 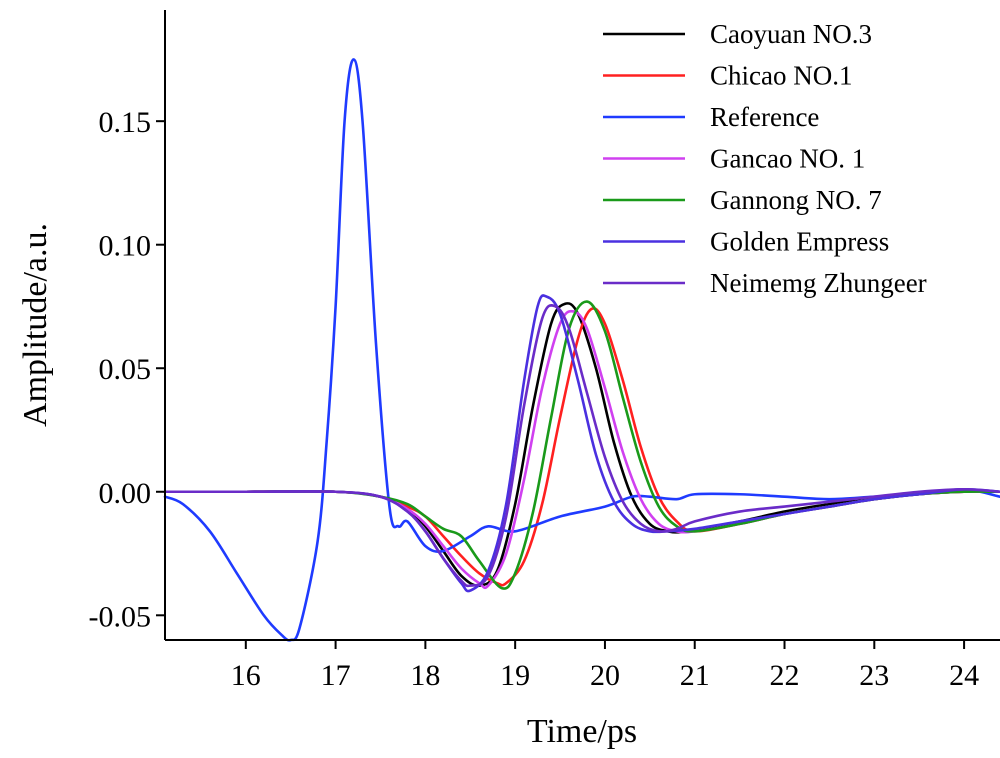 What do you see at coordinates (425, 675) in the screenshot?
I see `x-tick-label: 18` at bounding box center [425, 675].